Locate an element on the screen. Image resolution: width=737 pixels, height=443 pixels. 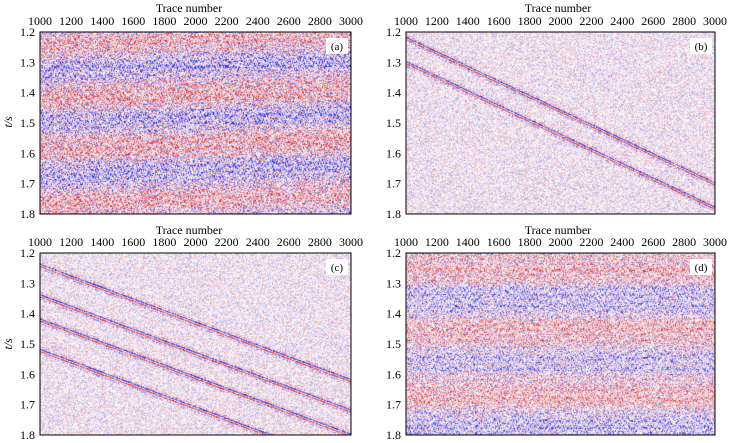
panel-tag: (b) is located at coordinates (701, 47).